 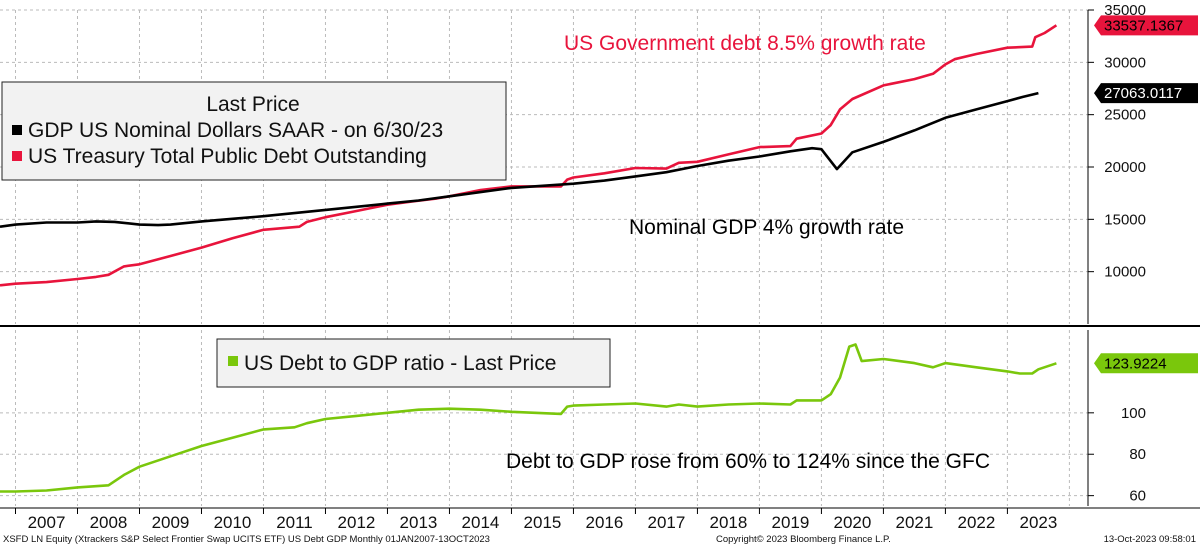 I want to click on bottom-legend-swatch-ratio, so click(x=233, y=361).